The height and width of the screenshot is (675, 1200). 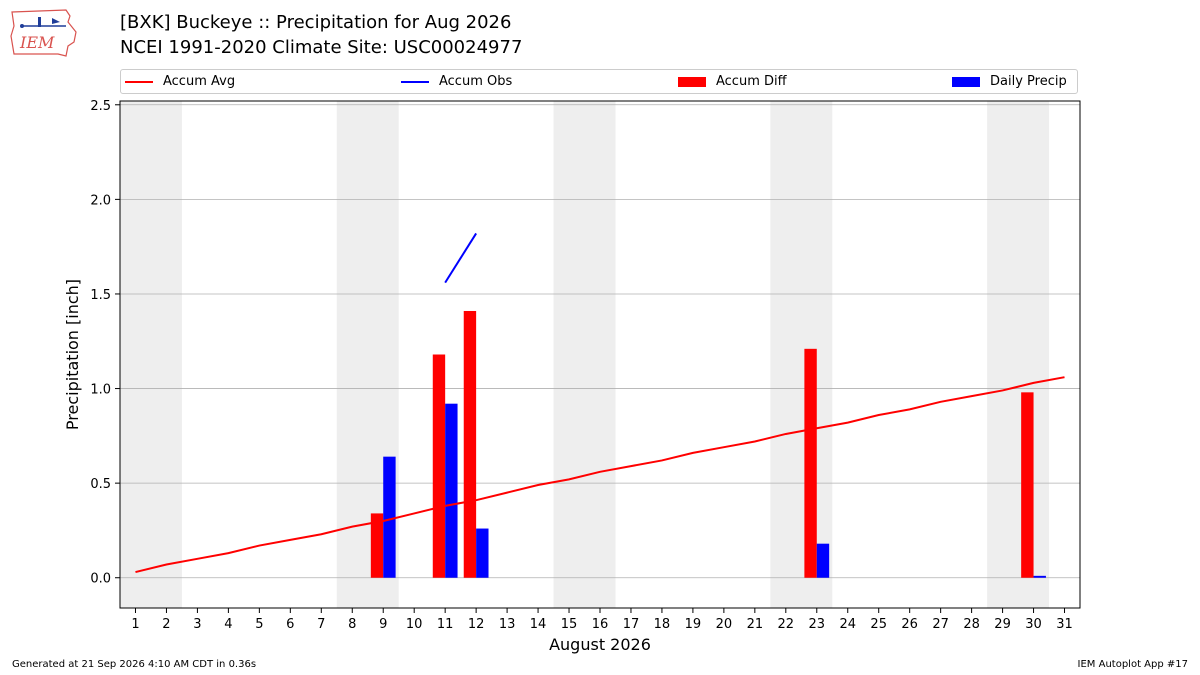 What do you see at coordinates (228, 624) in the screenshot?
I see `x-tick-label-4: 4` at bounding box center [228, 624].